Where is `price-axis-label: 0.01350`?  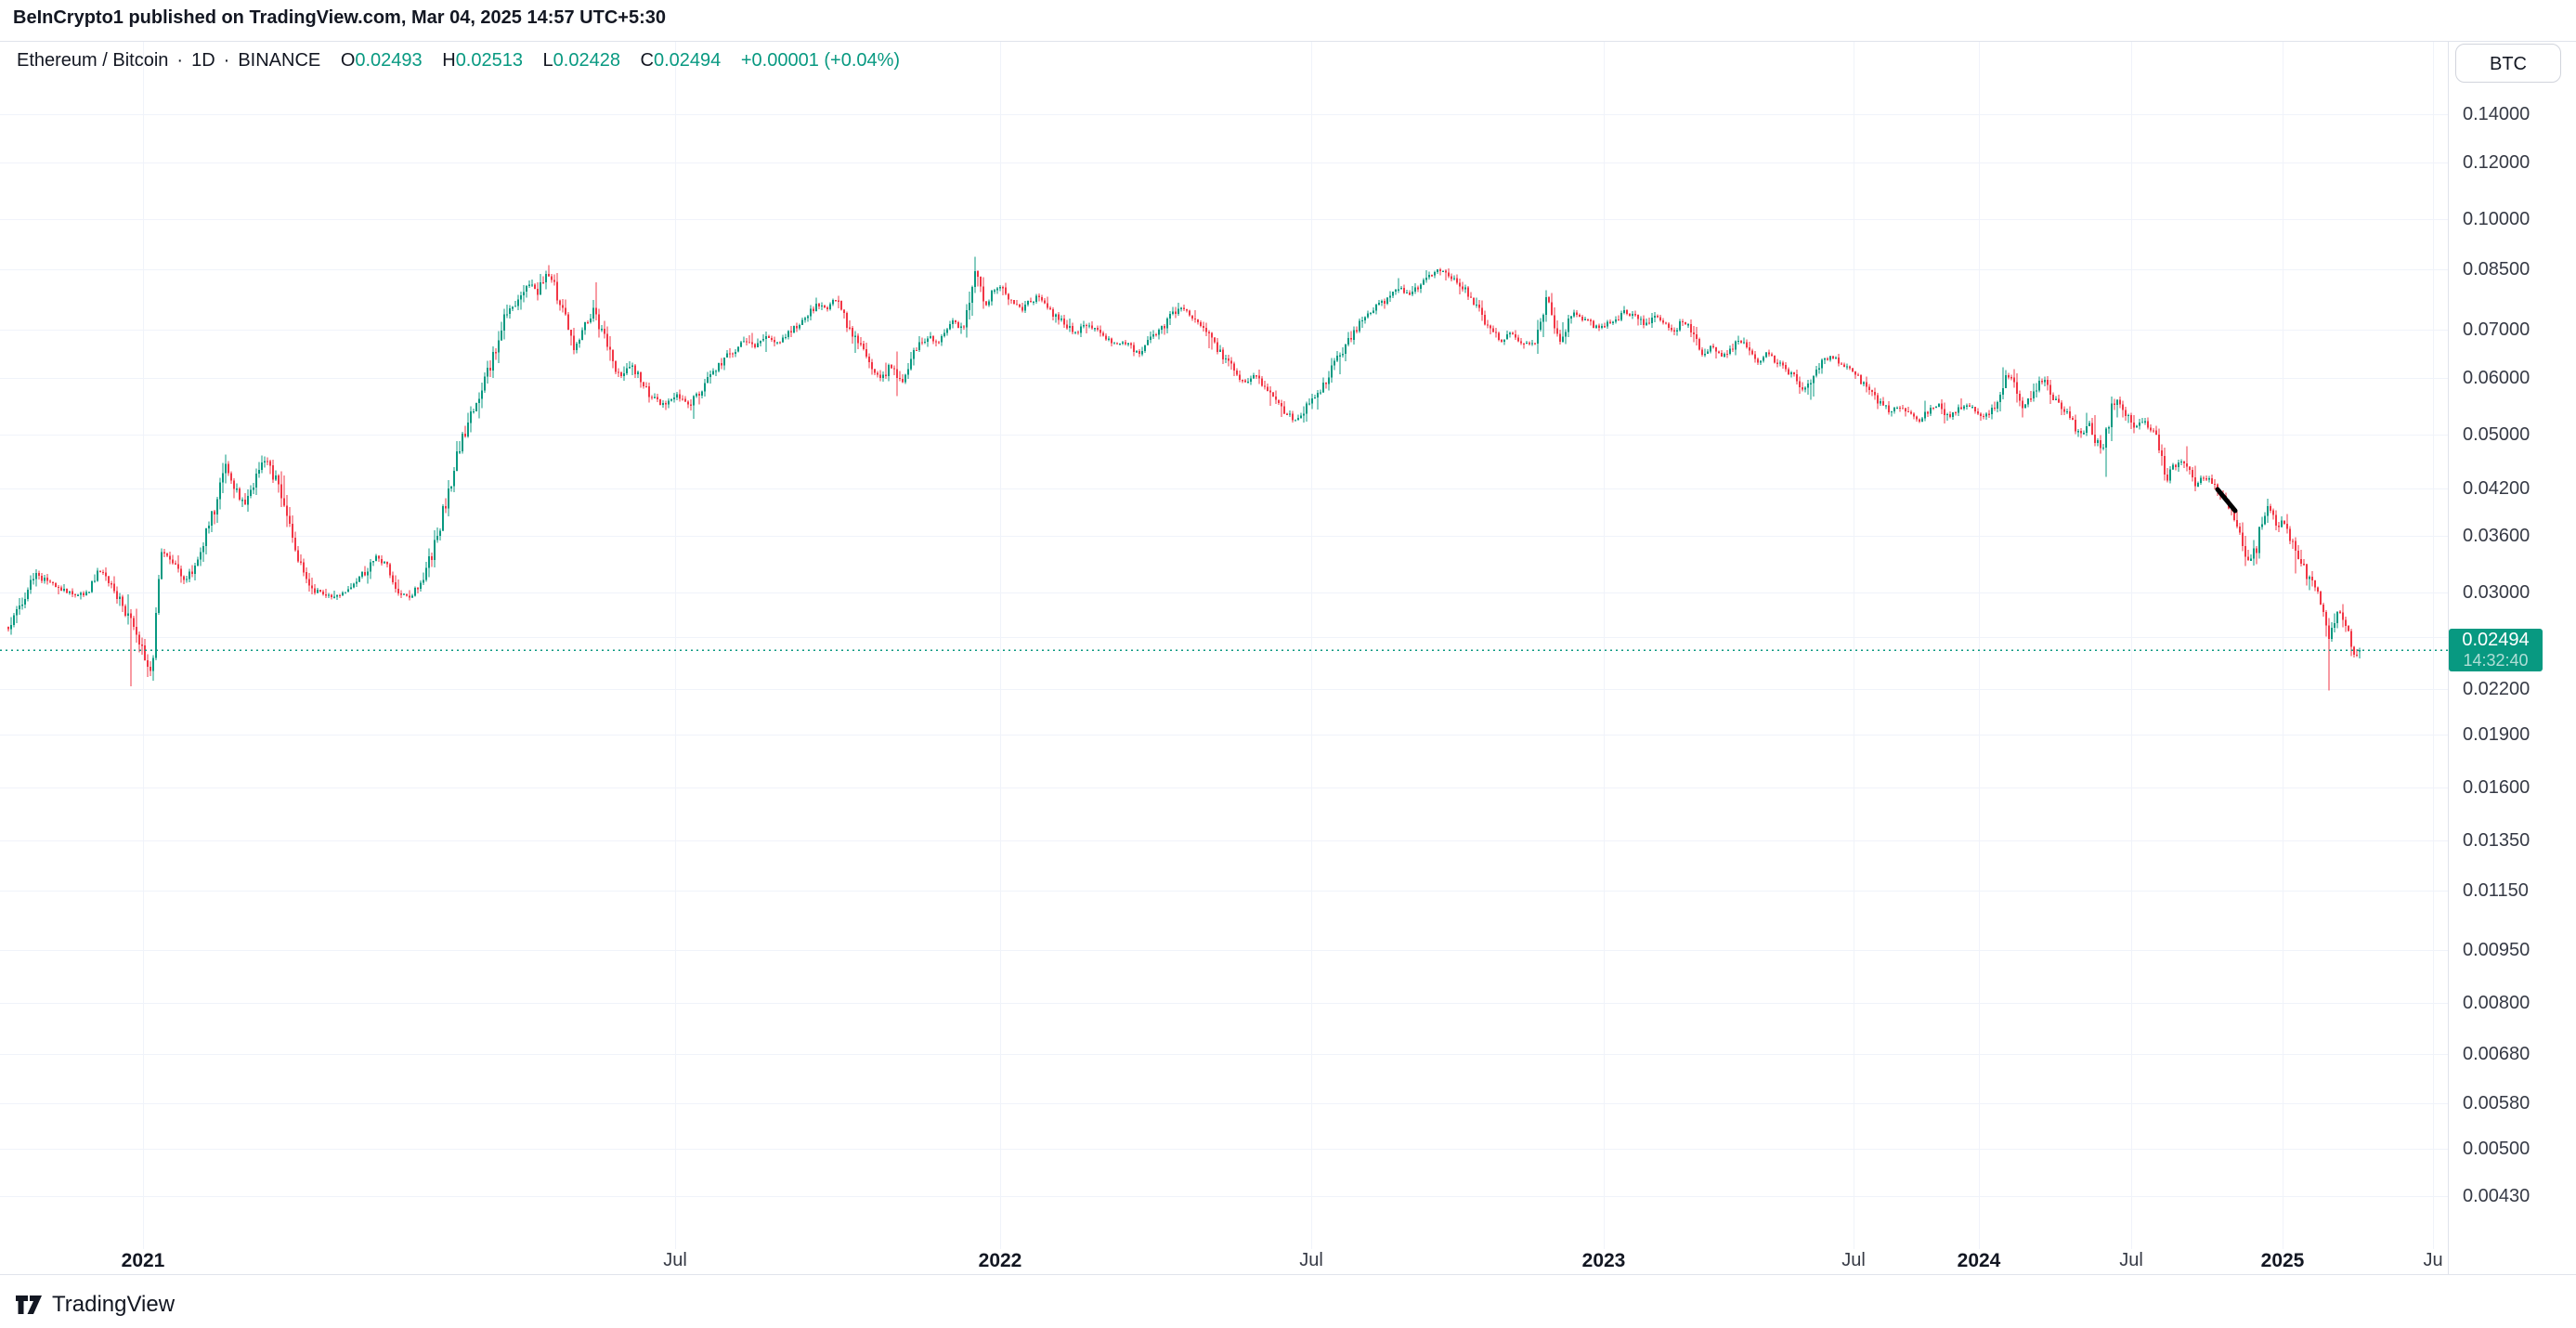
price-axis-label: 0.01350 is located at coordinates (2496, 841).